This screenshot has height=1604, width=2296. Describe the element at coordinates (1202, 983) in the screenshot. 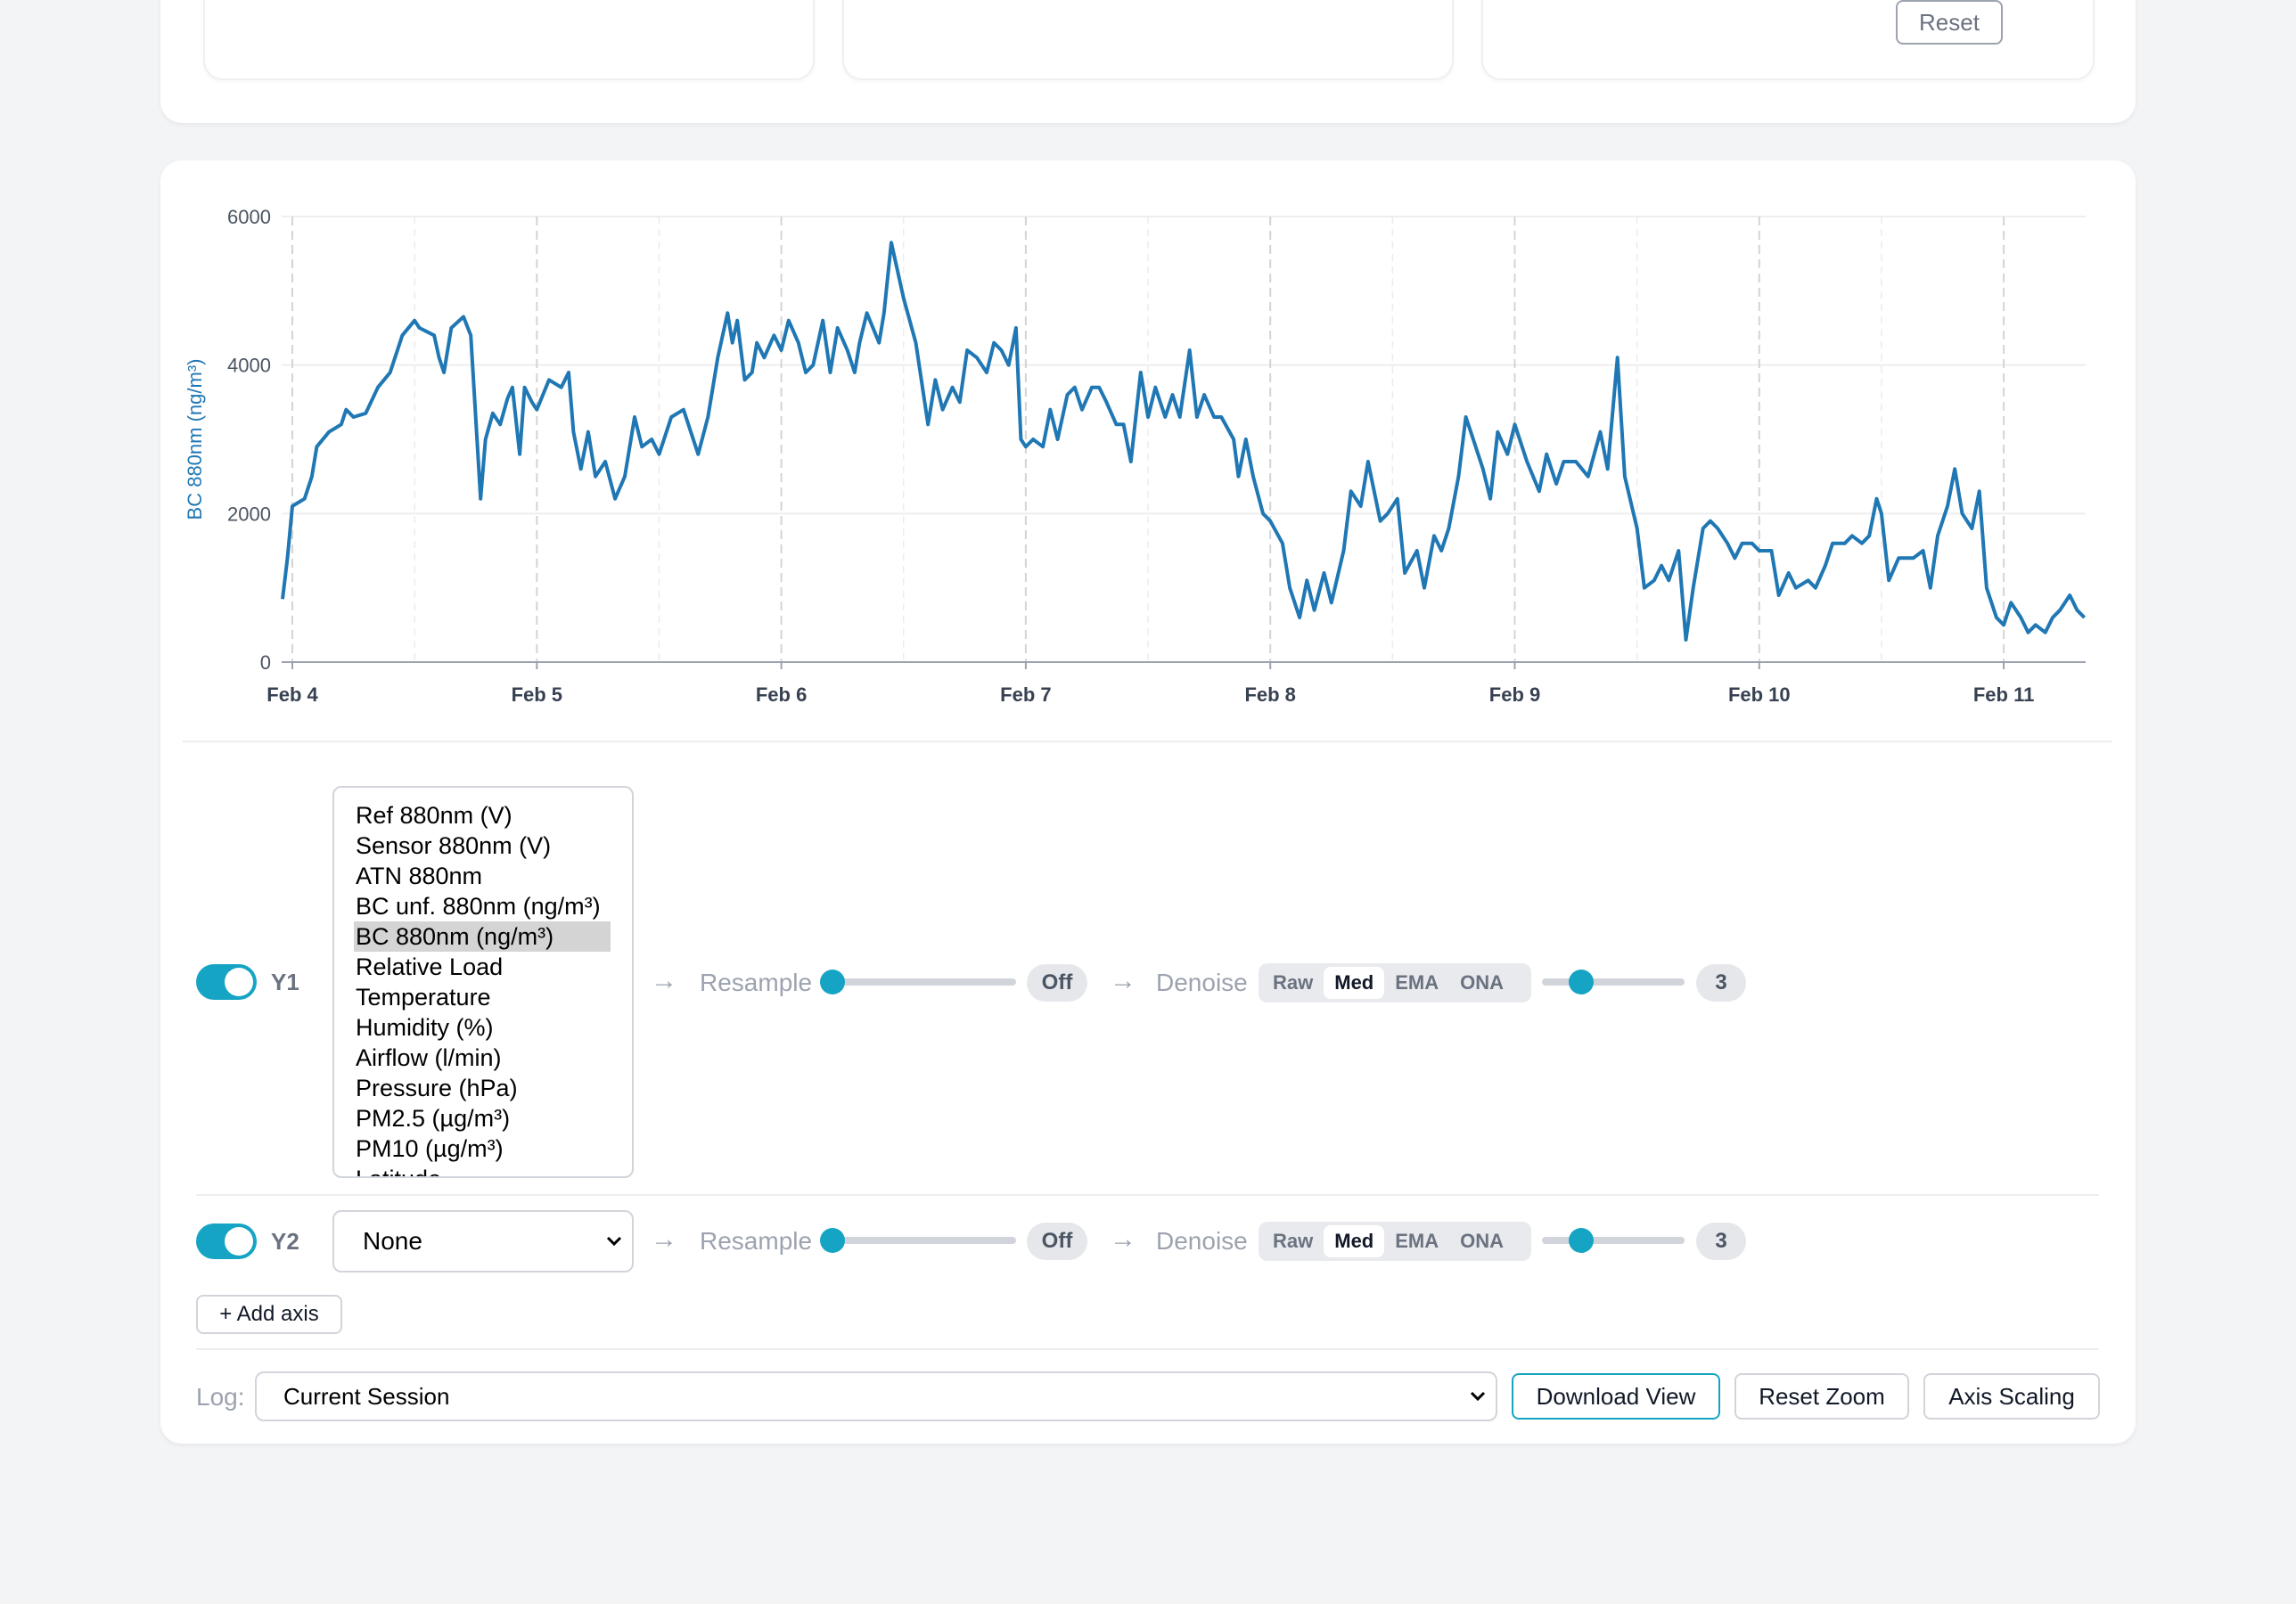

I see `y1-denoise-label: Denoise` at that location.